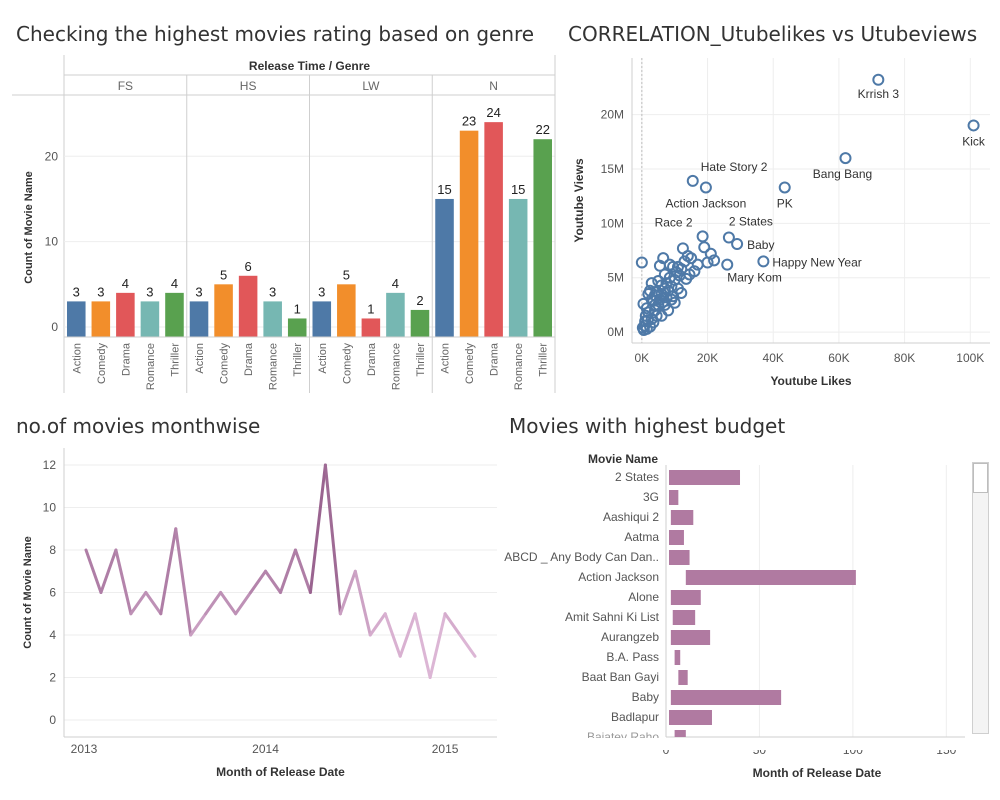  What do you see at coordinates (674, 222) in the screenshot?
I see `scatter-point-label: Race 2` at bounding box center [674, 222].